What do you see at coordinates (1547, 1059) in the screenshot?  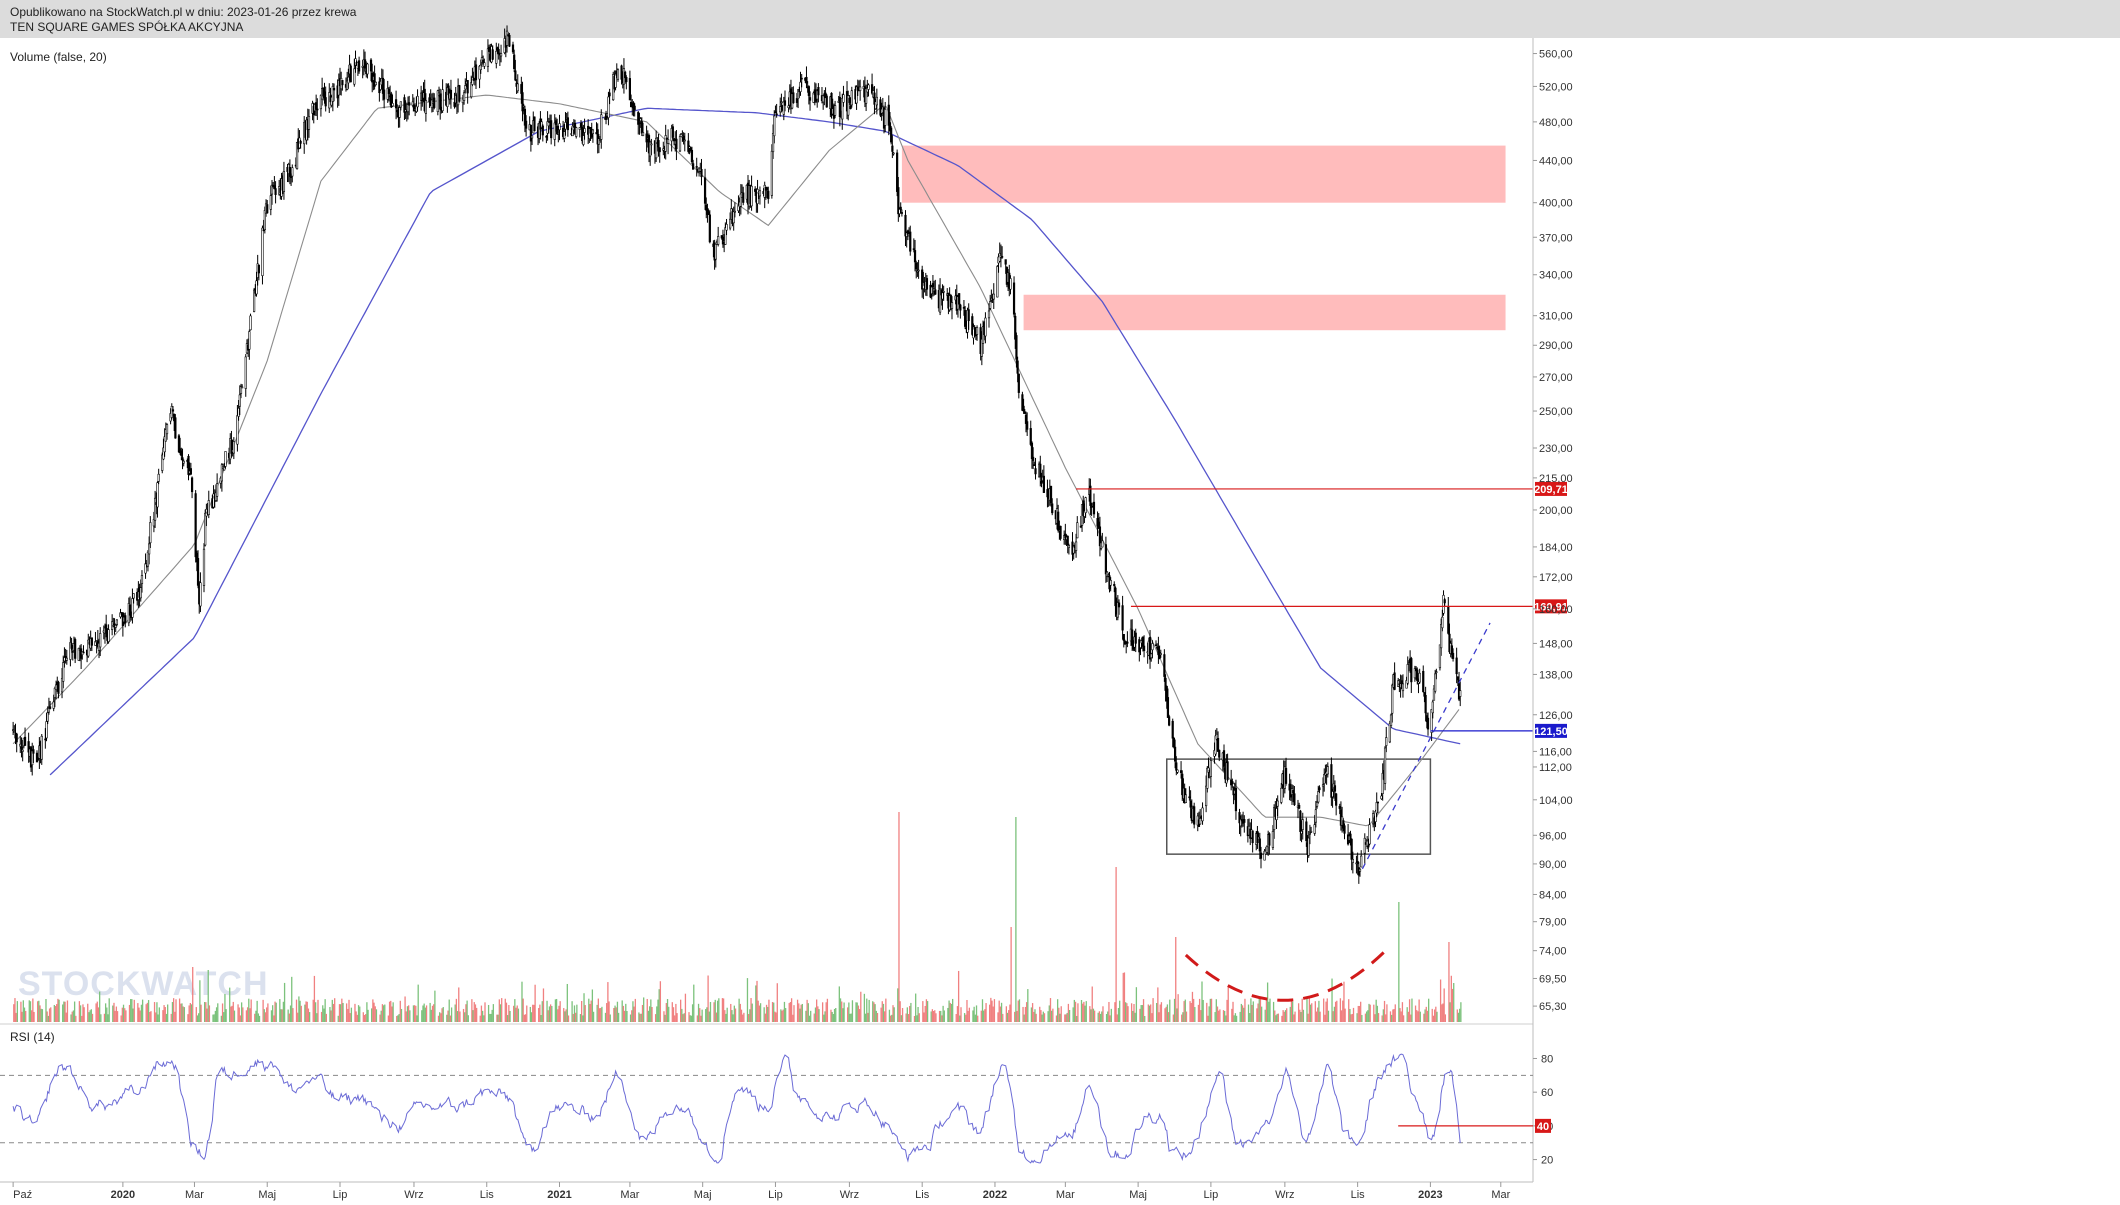 I see `rsi-tick-label: 80` at bounding box center [1547, 1059].